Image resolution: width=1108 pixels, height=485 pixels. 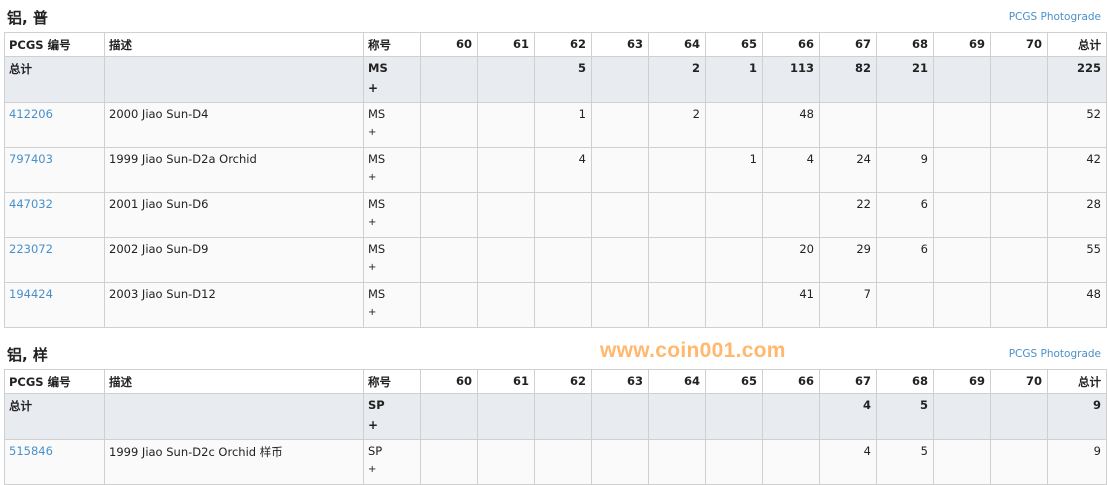 I want to click on header-designation: 称号, so click(x=392, y=381).